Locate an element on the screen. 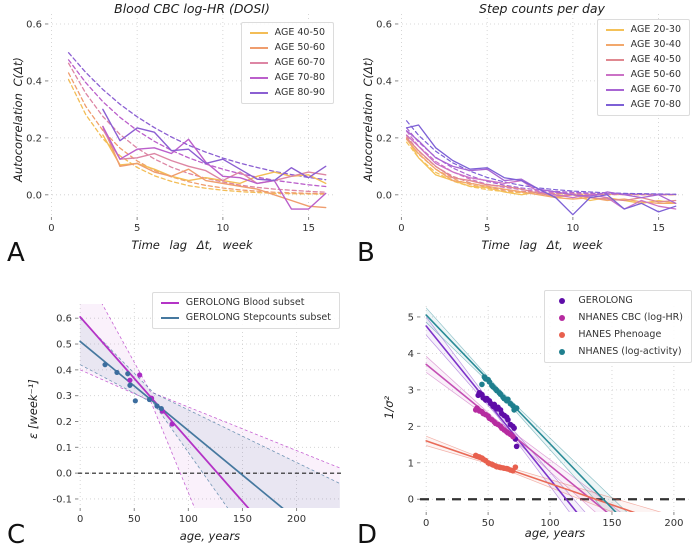  legend-label: HANES Phenoage is located at coordinates (620, 334).